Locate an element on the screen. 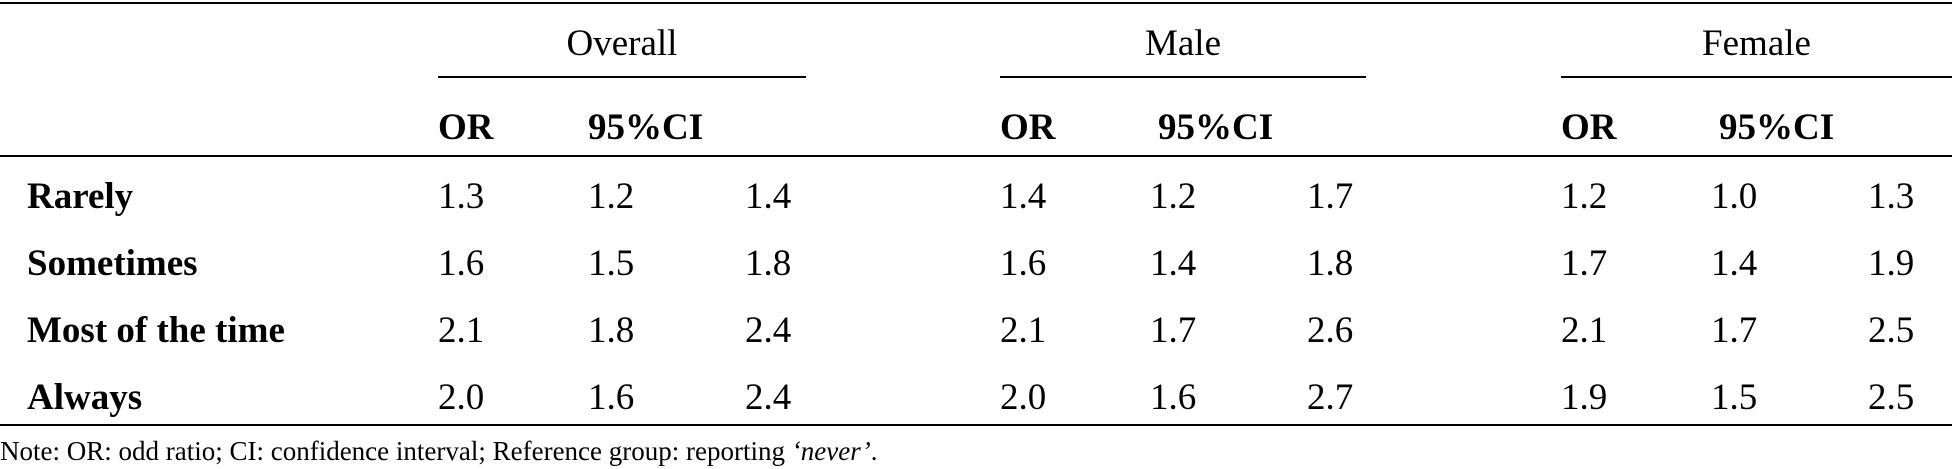  cell-value: 2.6 is located at coordinates (1330, 330).